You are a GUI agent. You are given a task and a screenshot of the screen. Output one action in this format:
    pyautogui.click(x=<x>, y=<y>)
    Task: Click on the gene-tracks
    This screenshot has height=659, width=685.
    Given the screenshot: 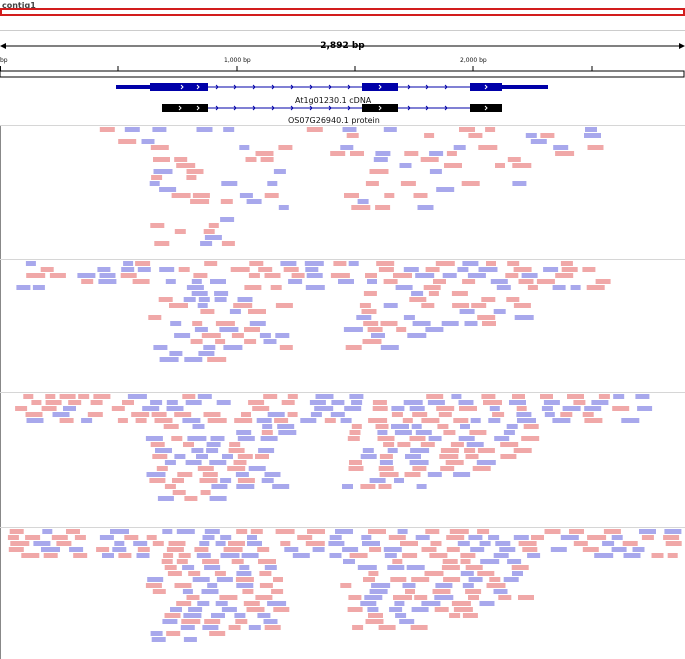 What is the action you would take?
    pyautogui.click(x=342, y=103)
    